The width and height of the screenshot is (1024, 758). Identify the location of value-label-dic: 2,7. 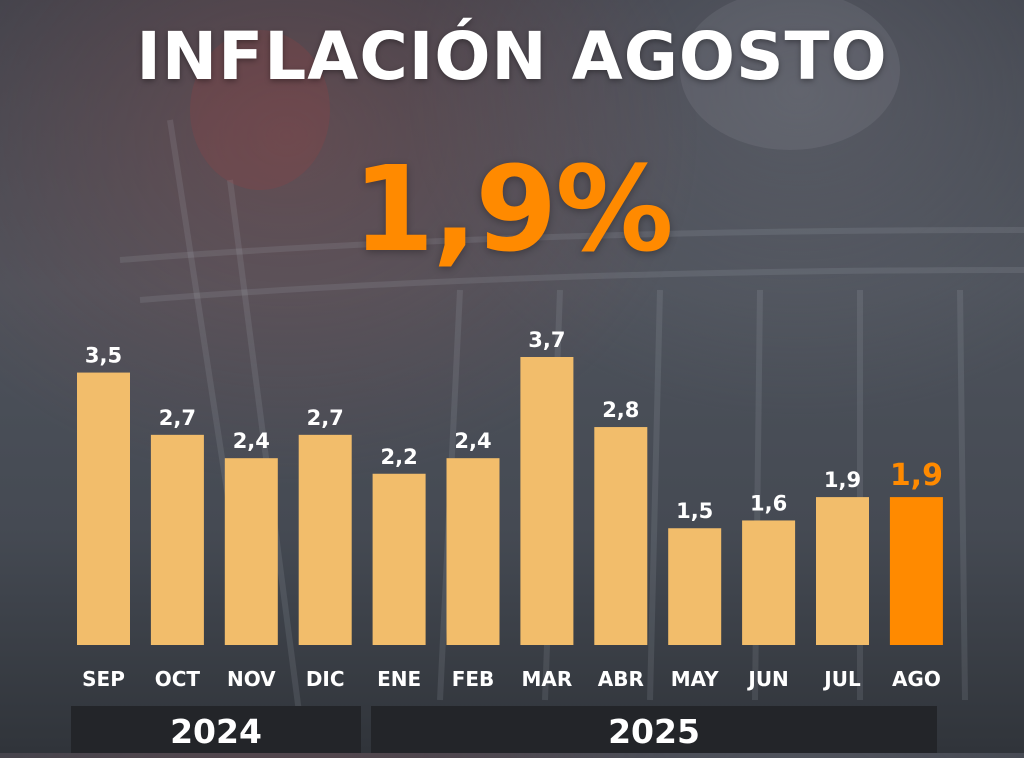
(325, 418).